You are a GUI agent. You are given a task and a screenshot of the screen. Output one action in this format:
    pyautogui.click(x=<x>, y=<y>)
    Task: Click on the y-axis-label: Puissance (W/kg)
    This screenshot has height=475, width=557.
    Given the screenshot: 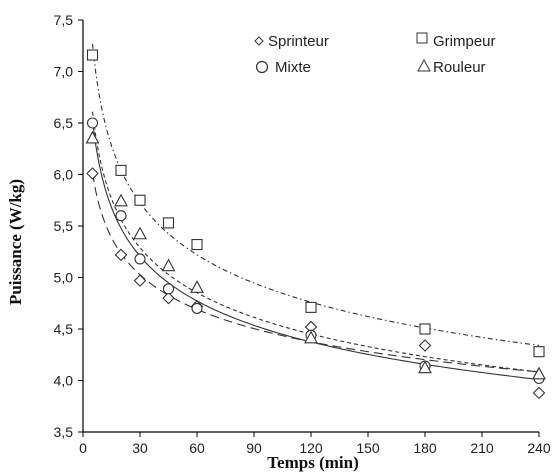 What is the action you would take?
    pyautogui.click(x=15, y=242)
    